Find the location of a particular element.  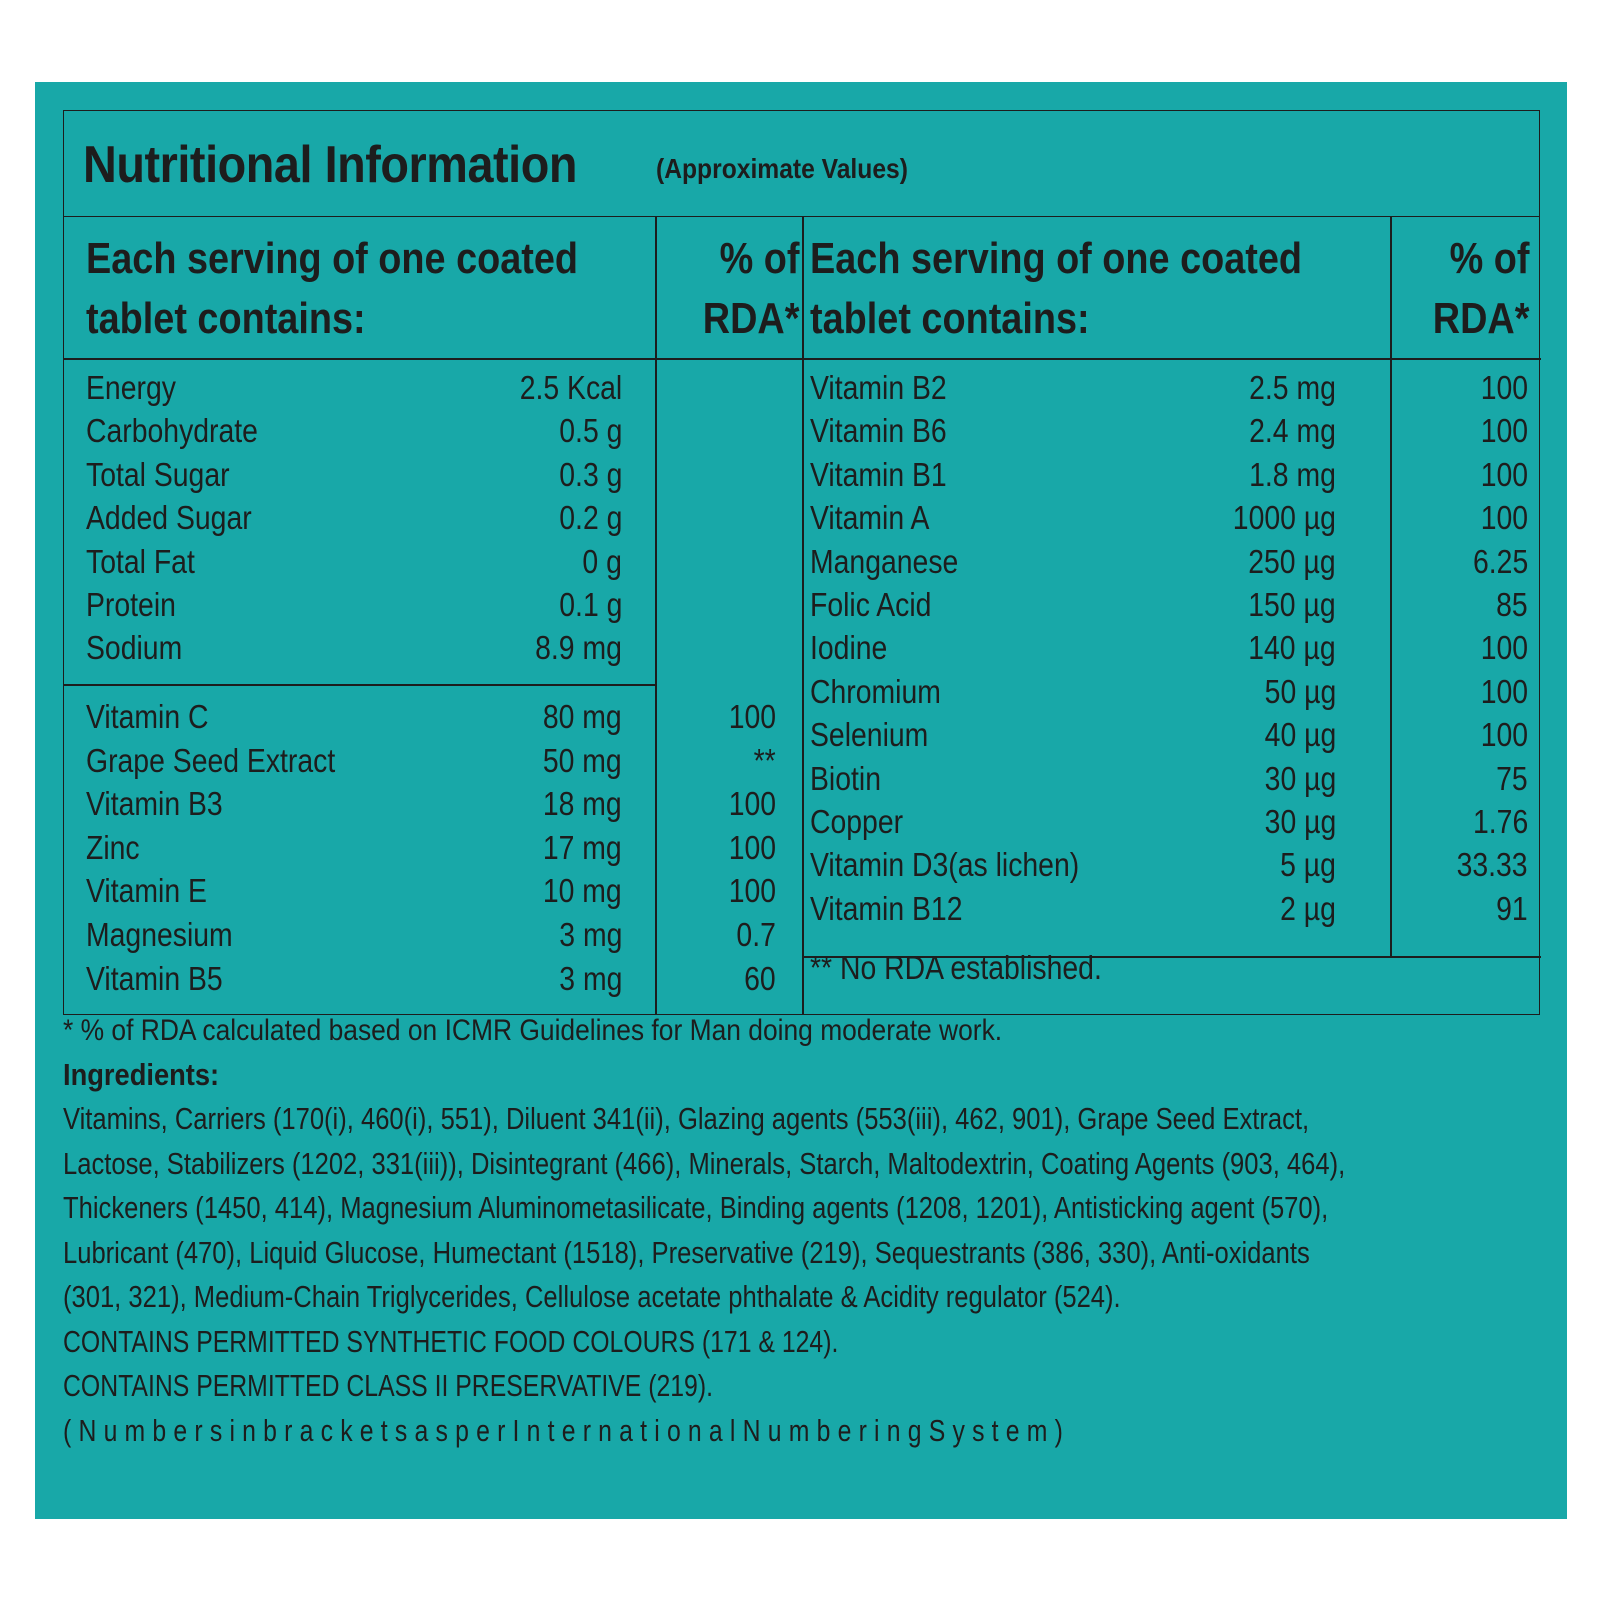

nutrient-row: Vitamin B1 1.8 mg is located at coordinates (1073, 475).